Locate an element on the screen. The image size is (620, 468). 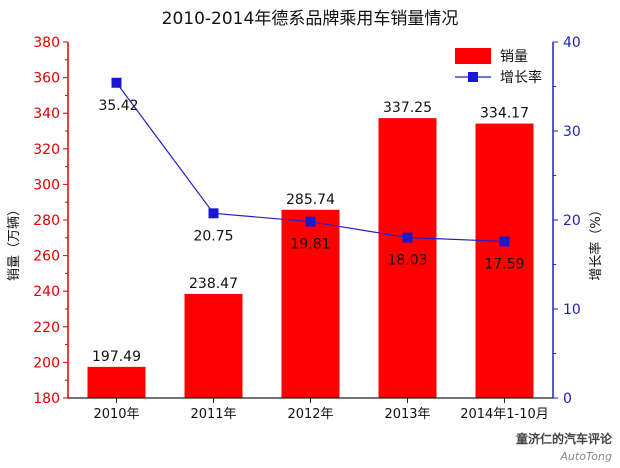
y2-tick-label-2: 20 is located at coordinates (572, 221).